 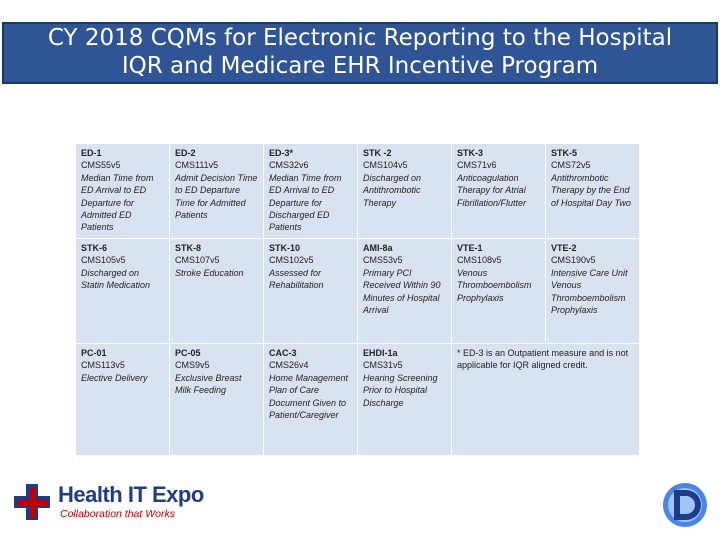 I want to click on measure-desc: Venous Thromboembolism Prophylaxis, so click(x=494, y=285).